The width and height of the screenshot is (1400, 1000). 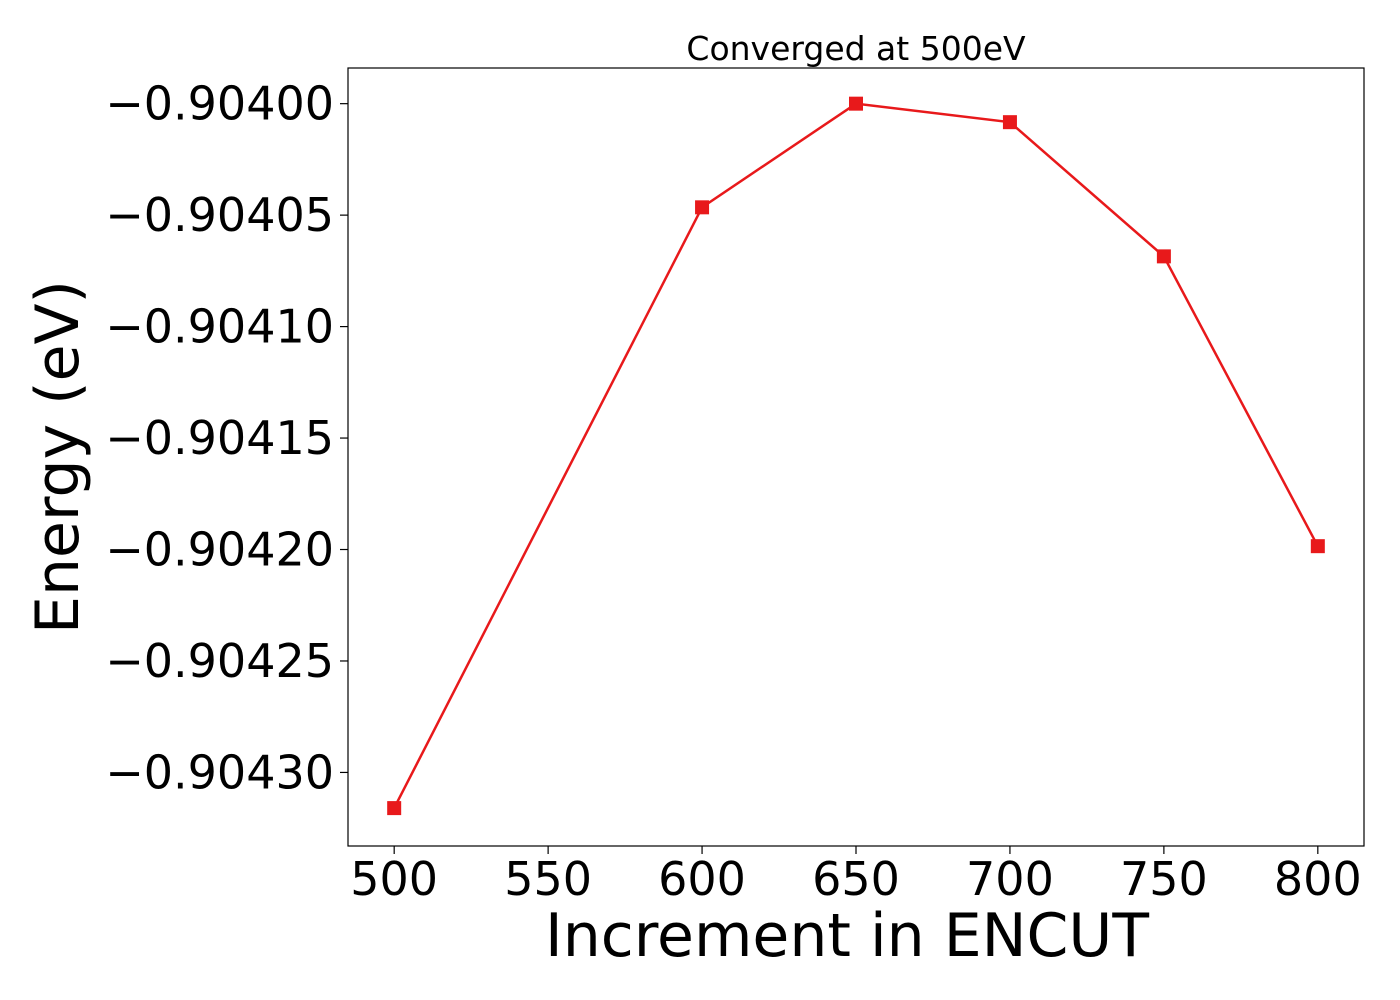 I want to click on x-tick-label: 700, so click(x=1010, y=879).